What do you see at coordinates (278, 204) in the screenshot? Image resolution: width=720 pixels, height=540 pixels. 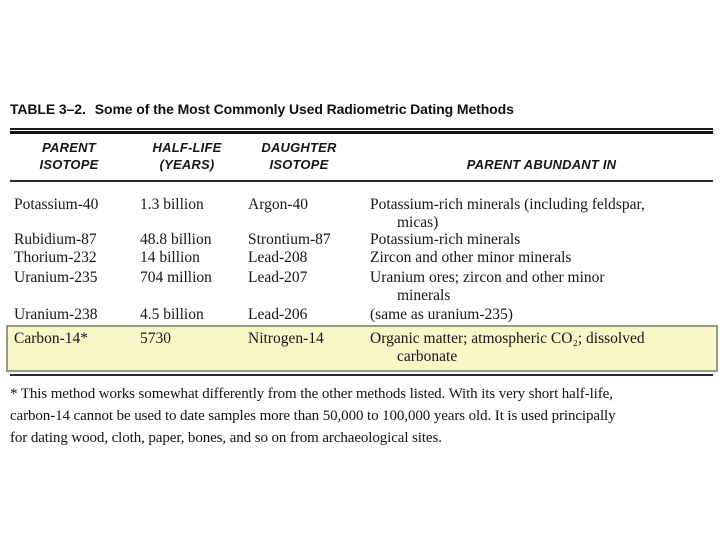 I see `cell-daughter: Argon-40` at bounding box center [278, 204].